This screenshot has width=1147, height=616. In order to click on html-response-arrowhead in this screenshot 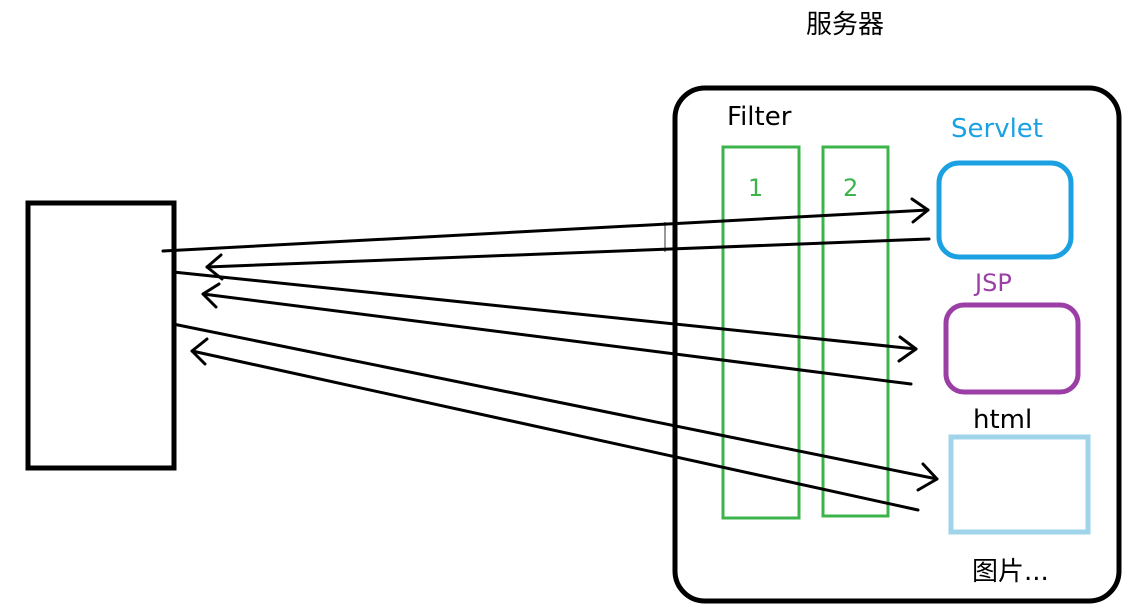, I will do `click(199, 351)`.